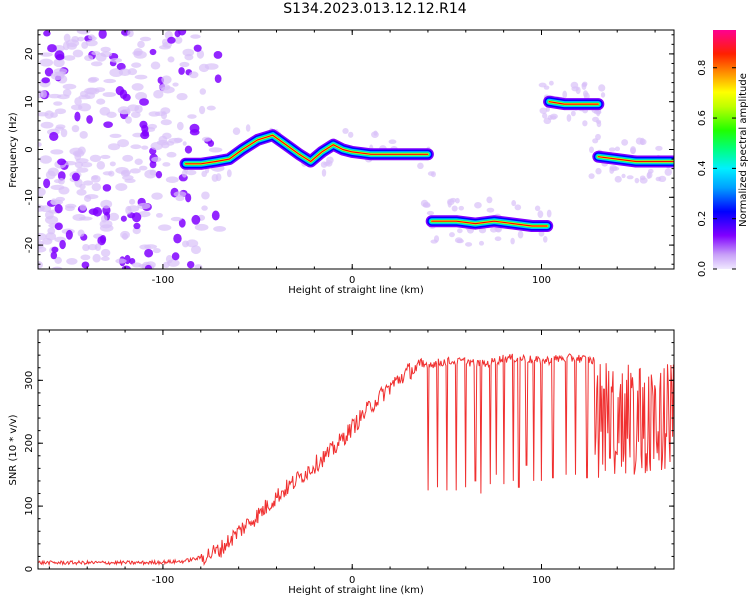 This screenshot has width=750, height=600. Describe the element at coordinates (702, 269) in the screenshot. I see `colorbar-tick-label: 0.0` at that location.